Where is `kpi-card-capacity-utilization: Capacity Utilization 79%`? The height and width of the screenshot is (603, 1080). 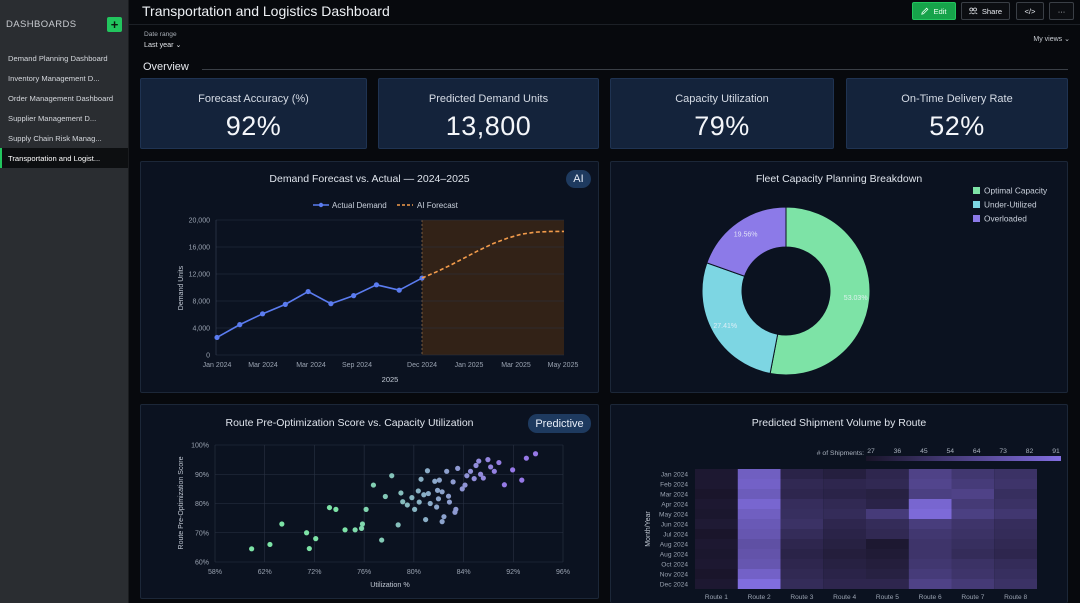 kpi-card-capacity-utilization: Capacity Utilization 79% is located at coordinates (722, 113).